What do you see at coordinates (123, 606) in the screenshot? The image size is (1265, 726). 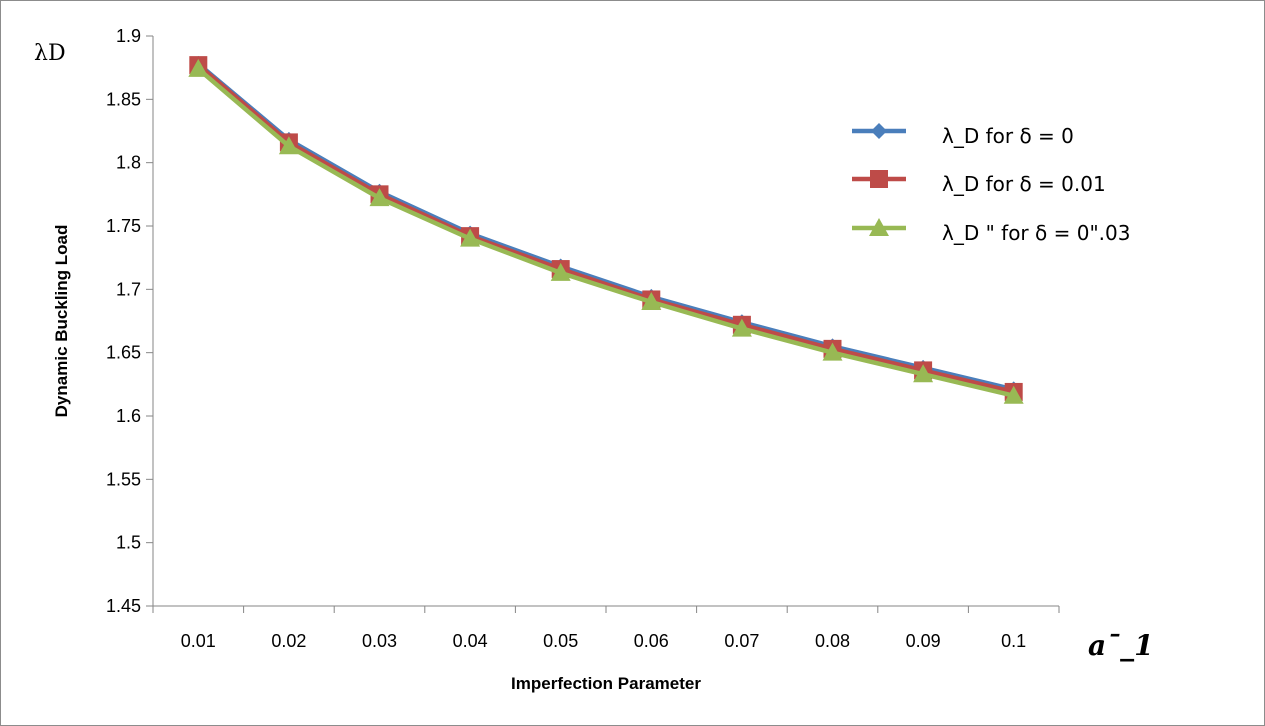 I see `y-tick-label: 1.45` at bounding box center [123, 606].